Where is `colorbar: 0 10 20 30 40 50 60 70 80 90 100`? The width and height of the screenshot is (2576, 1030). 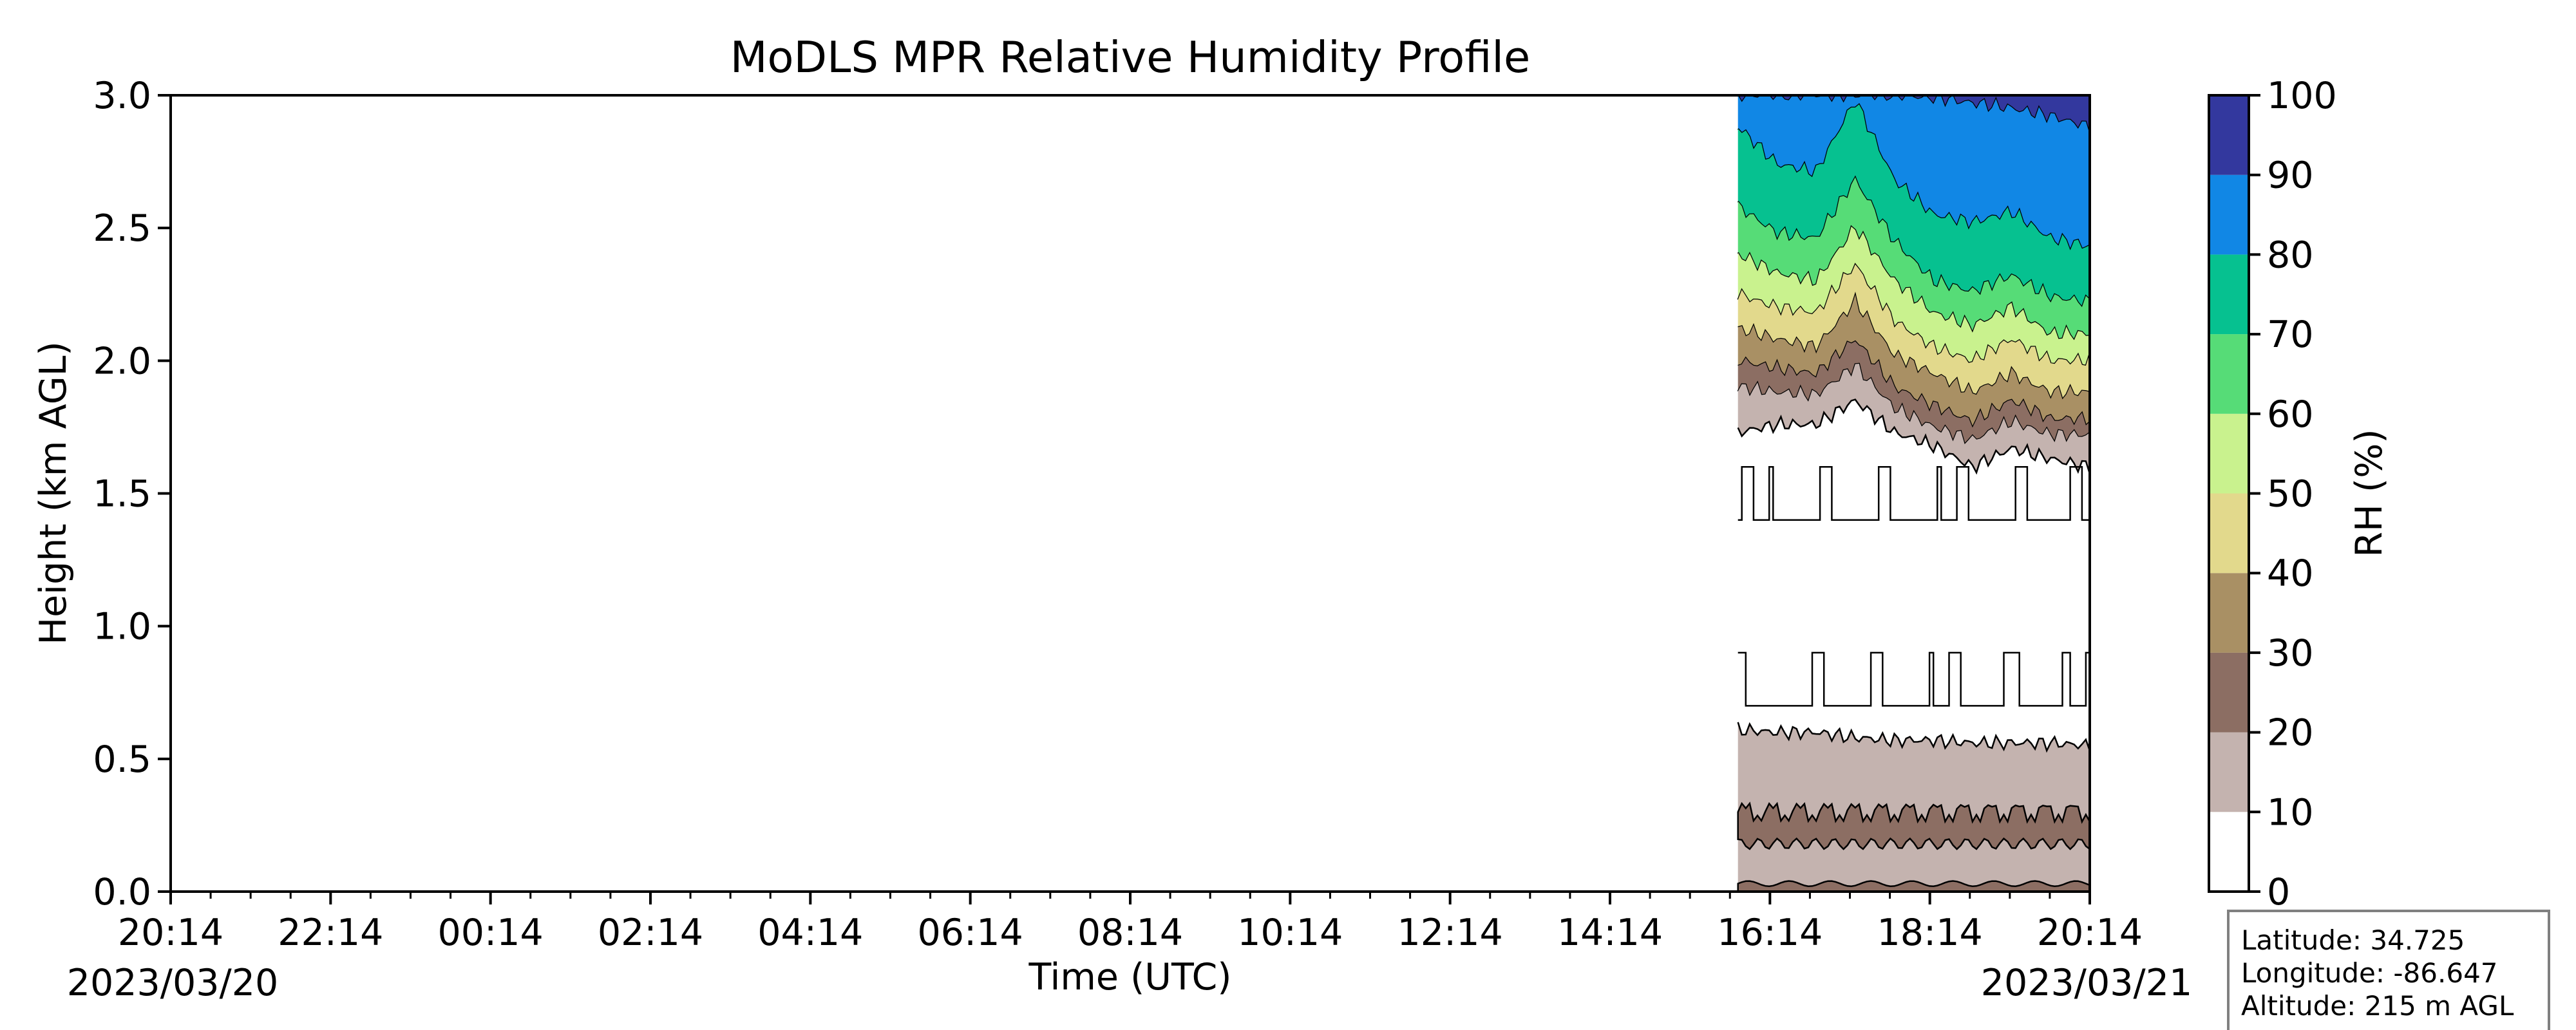
colorbar: 0 10 20 30 40 50 60 70 80 90 100 is located at coordinates (2272, 494).